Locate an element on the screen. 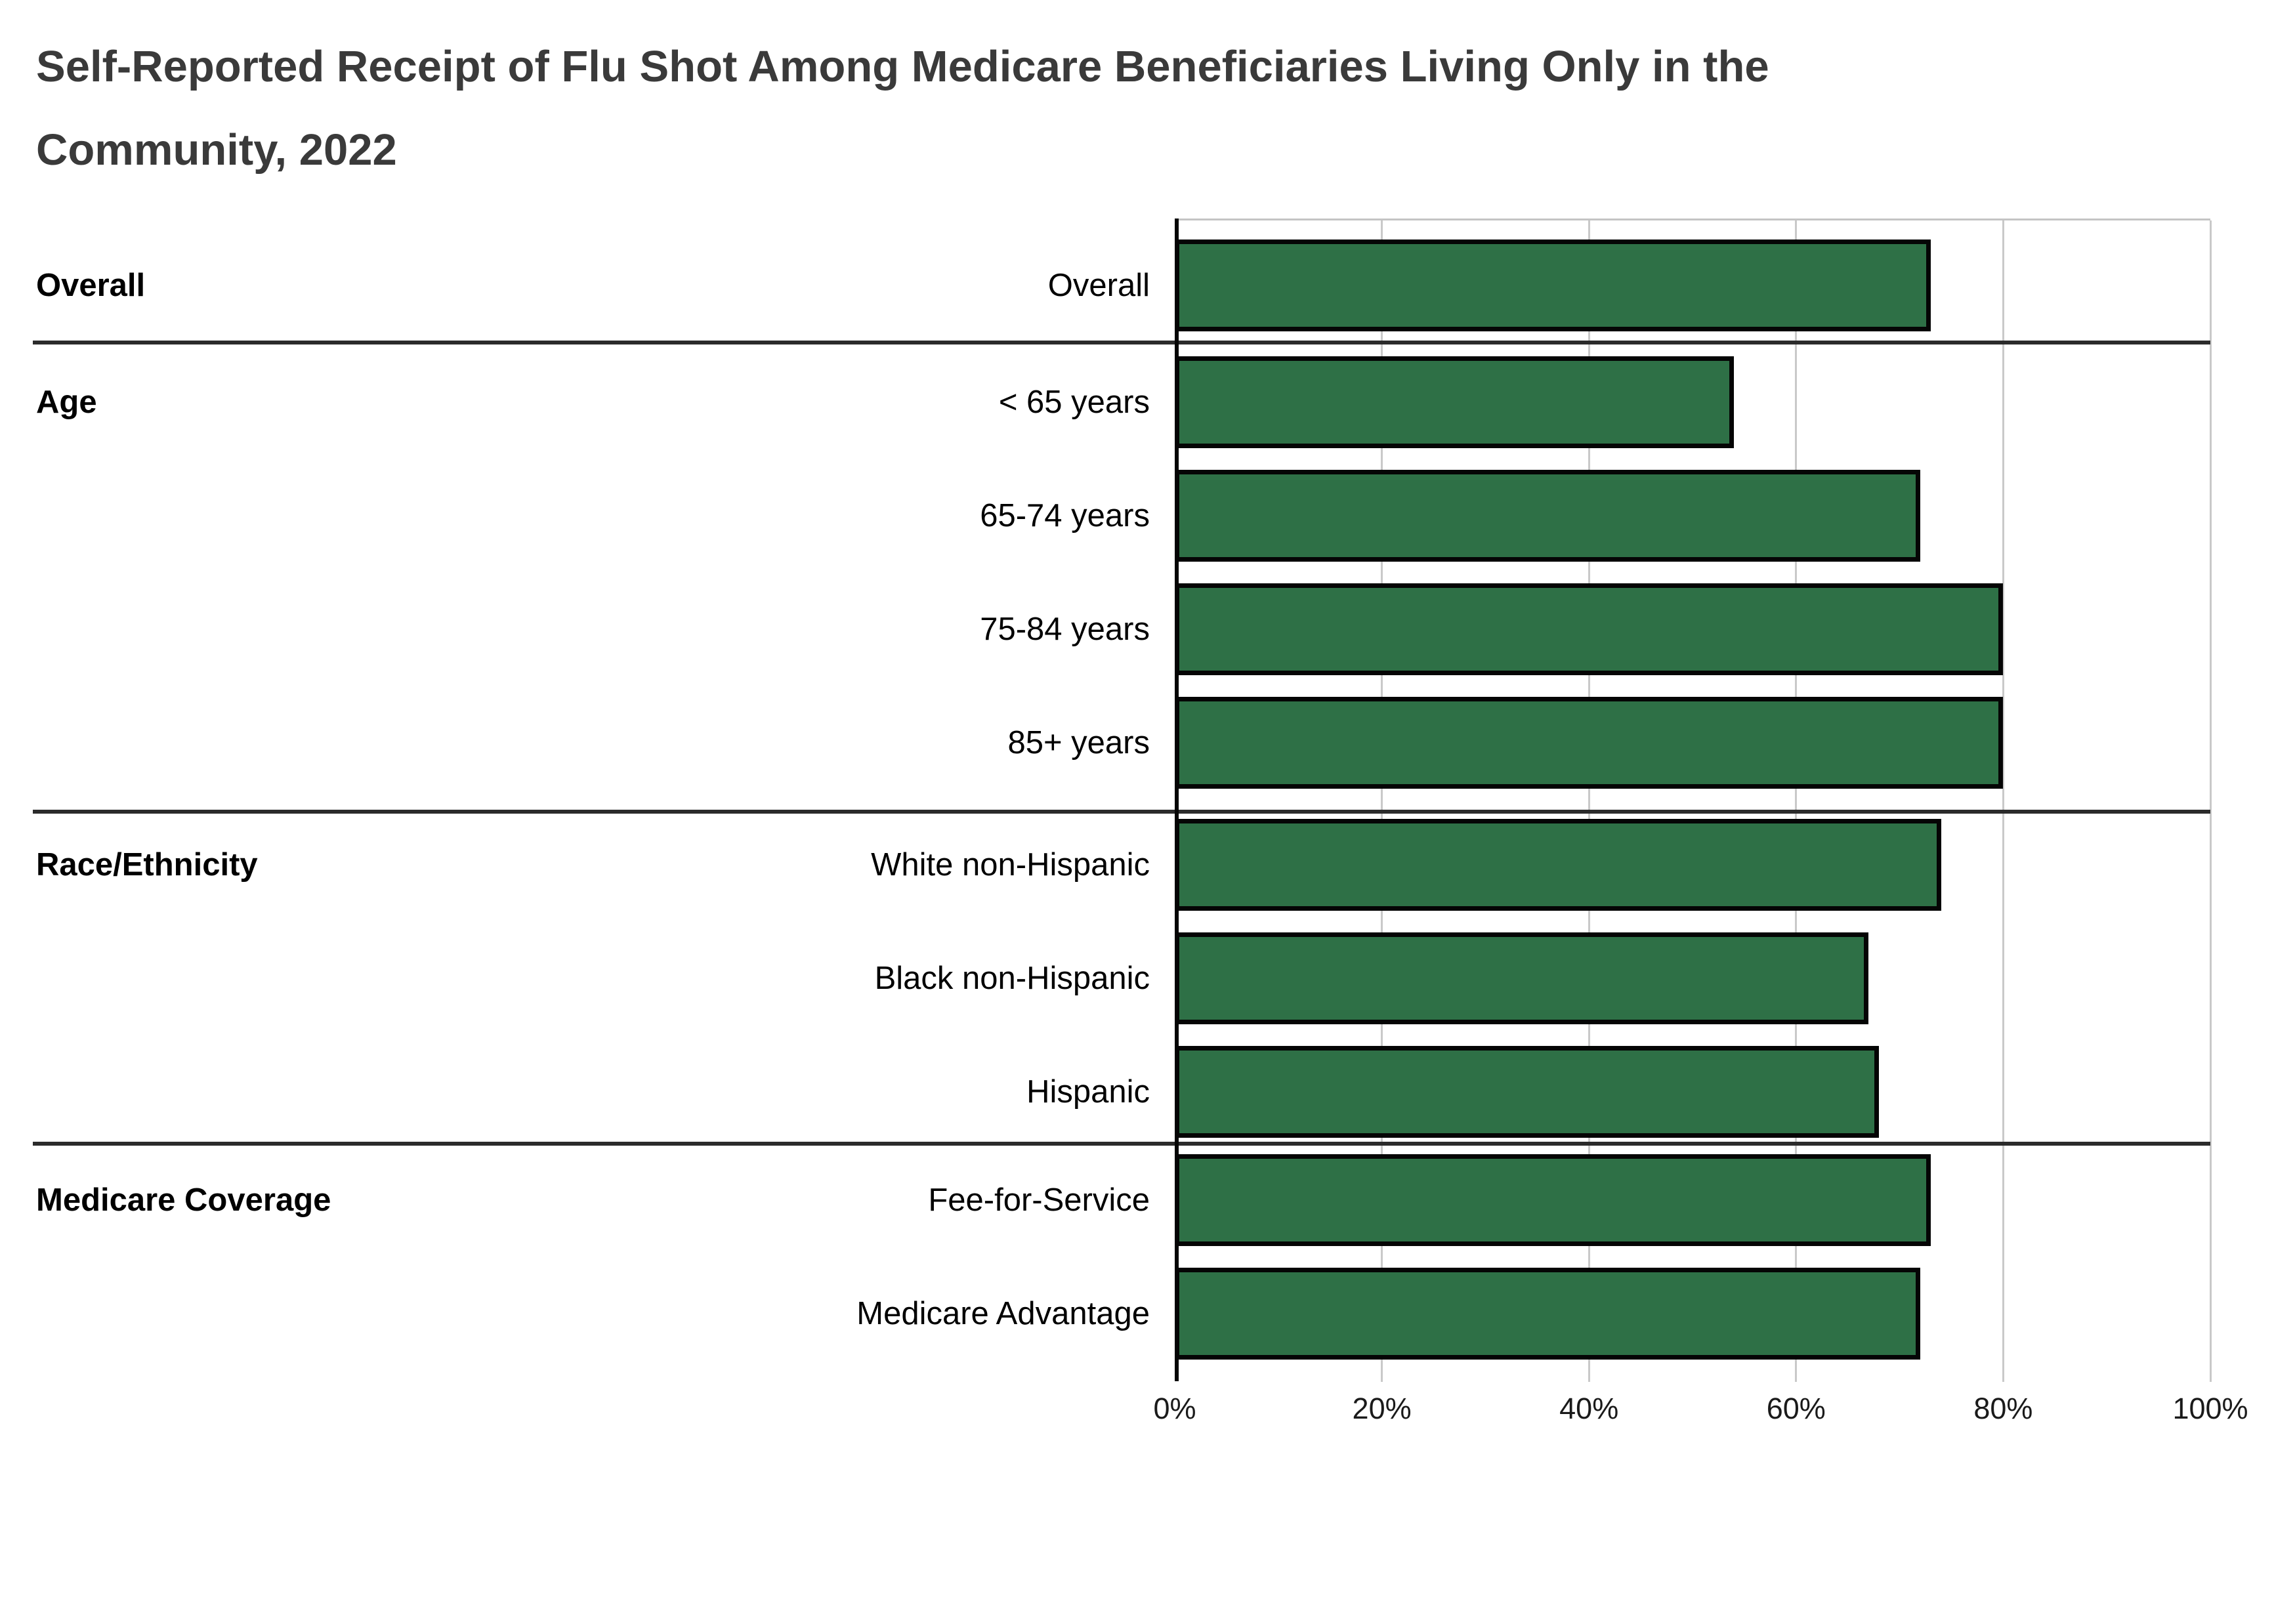 Image resolution: width=2274 pixels, height=1624 pixels. row-label: 85+ years is located at coordinates (1078, 742).